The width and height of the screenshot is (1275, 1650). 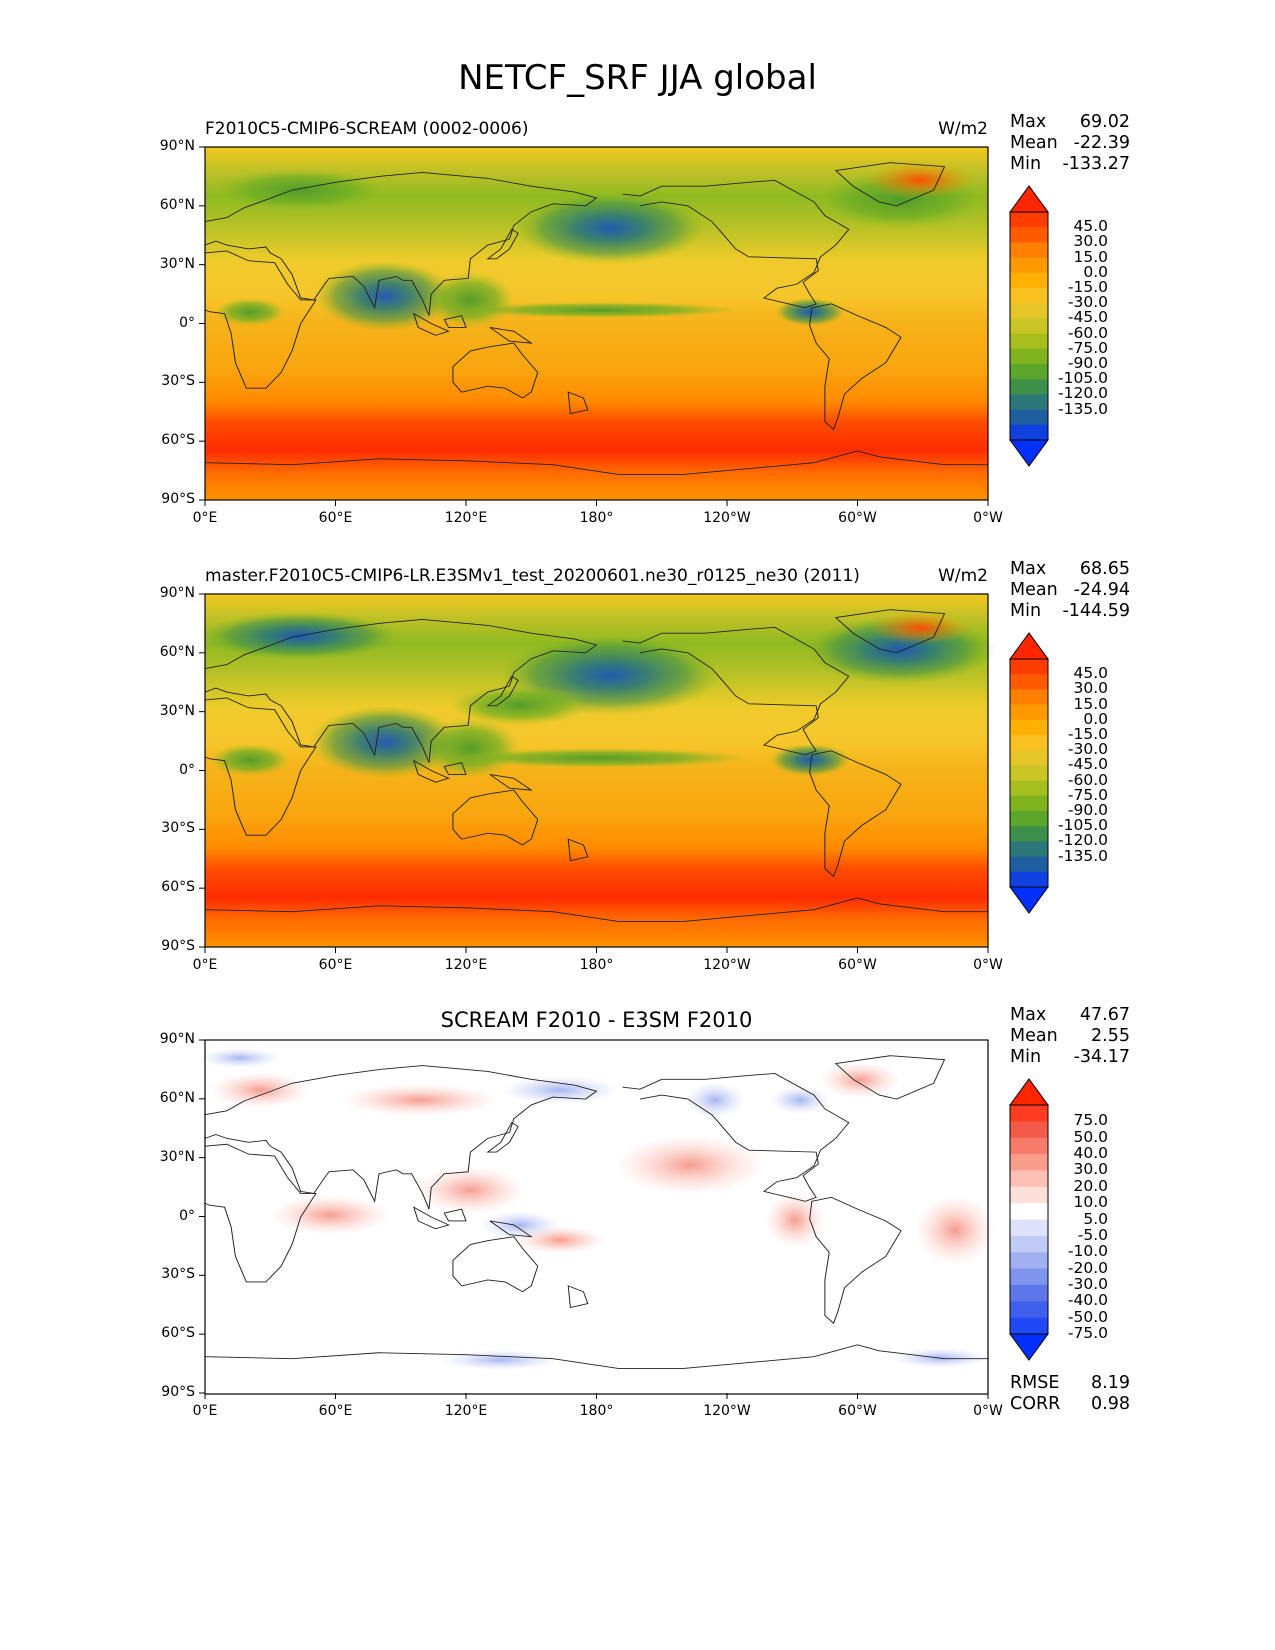 I want to click on colorbar-label: -105.0, so click(x=1083, y=825).